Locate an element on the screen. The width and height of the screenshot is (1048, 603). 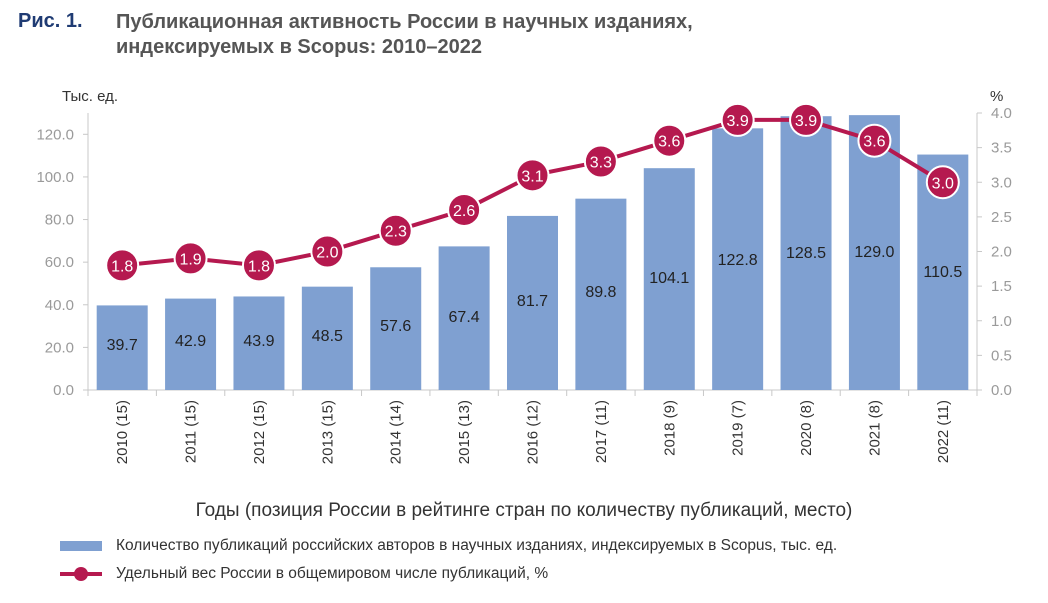
bar-value-label: 122.8 is located at coordinates (738, 260).